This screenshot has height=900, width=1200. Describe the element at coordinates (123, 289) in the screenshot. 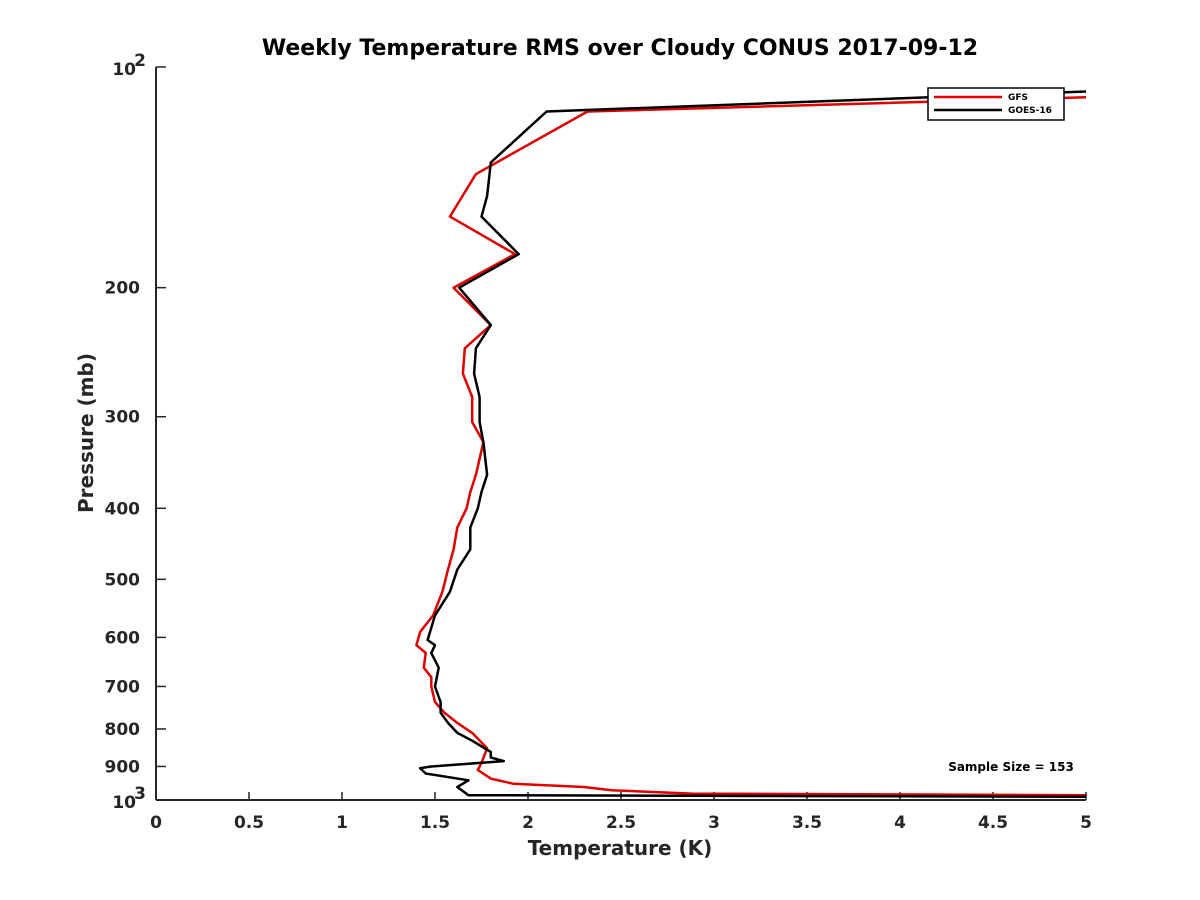

I see `y-tick-label: 200` at that location.